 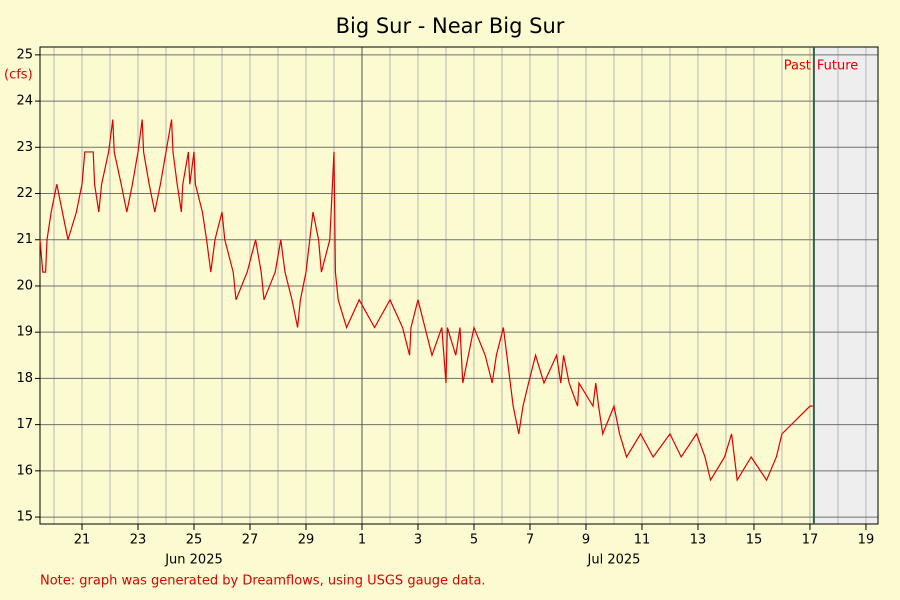 What do you see at coordinates (24, 101) in the screenshot?
I see `y-tick-label: 24` at bounding box center [24, 101].